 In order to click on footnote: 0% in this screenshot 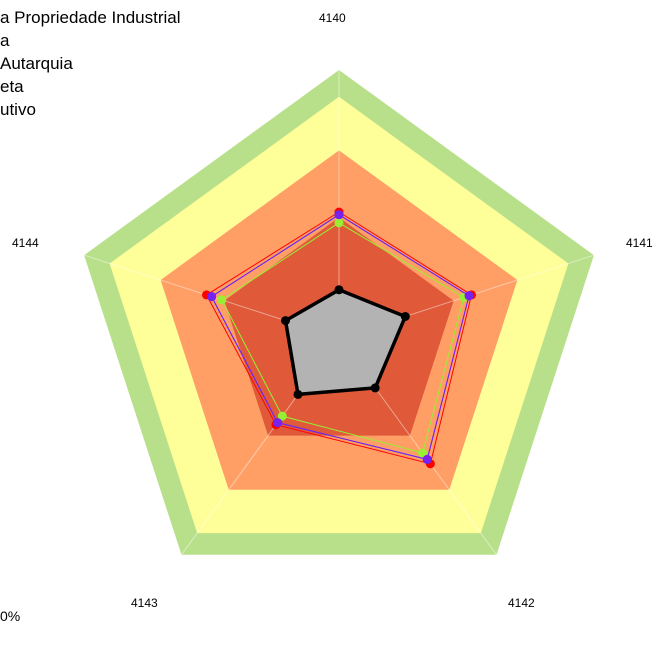, I will do `click(10, 616)`.